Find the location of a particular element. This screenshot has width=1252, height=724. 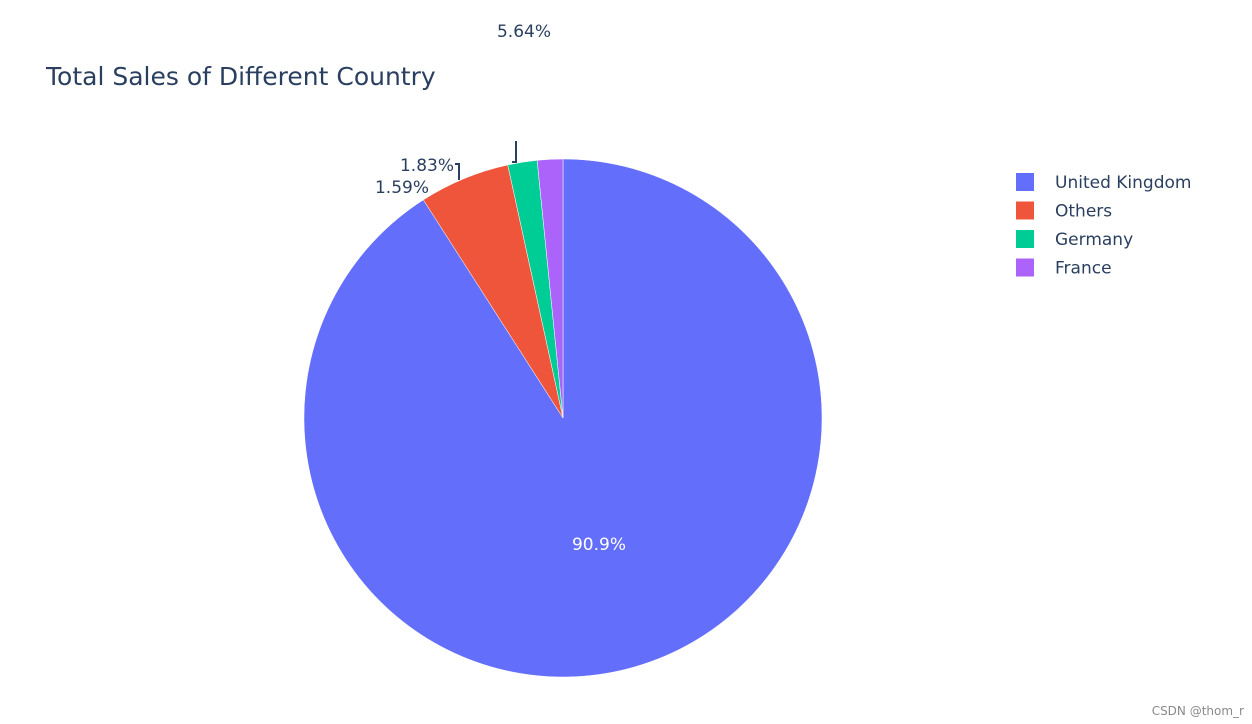

legend-swatch-united-kingdom is located at coordinates (1025, 182).